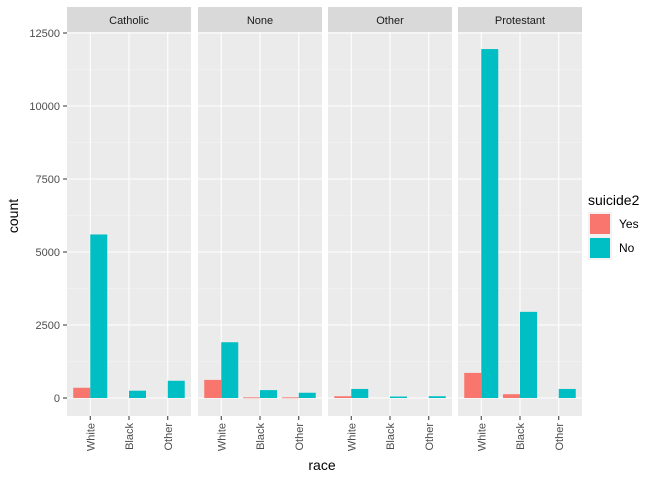 This screenshot has width=672, height=480. Describe the element at coordinates (44, 107) in the screenshot. I see `y-tick-label: 10000` at that location.